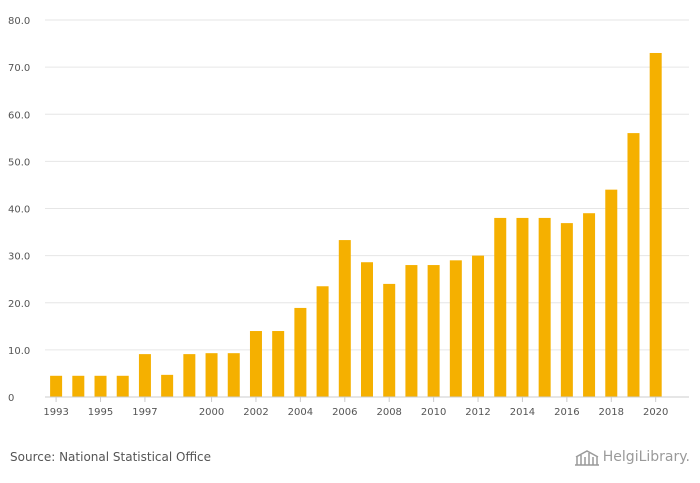  What do you see at coordinates (233, 375) in the screenshot?
I see `bar-2001` at bounding box center [233, 375].